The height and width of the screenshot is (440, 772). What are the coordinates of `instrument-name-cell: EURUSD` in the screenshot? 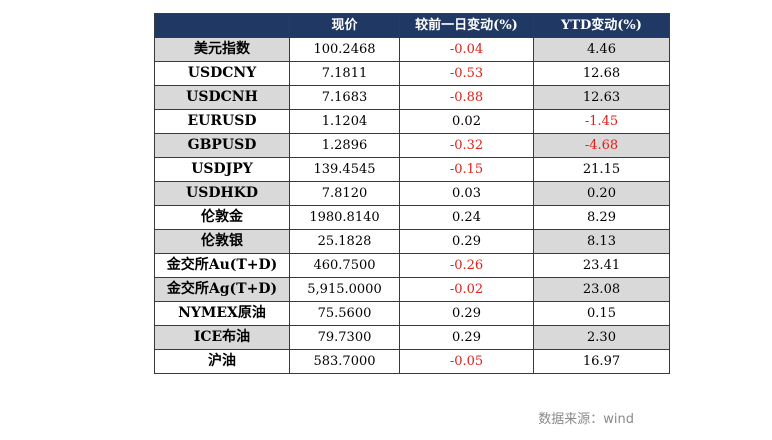 It's located at (222, 121).